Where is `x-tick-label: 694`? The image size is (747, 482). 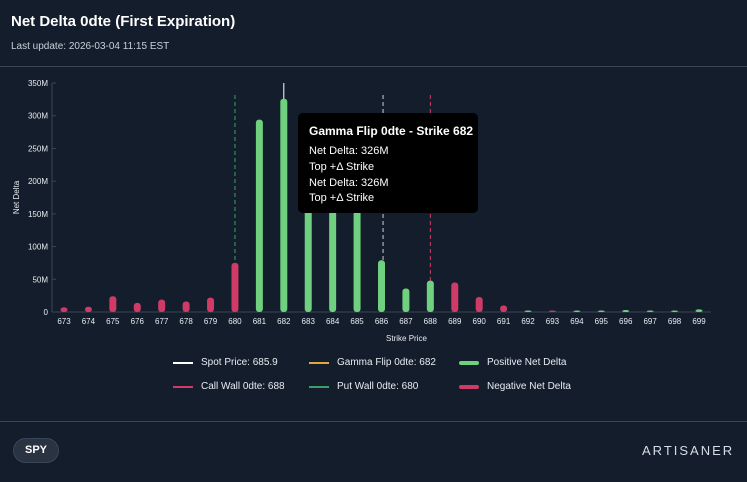
x-tick-label: 694 is located at coordinates (577, 321).